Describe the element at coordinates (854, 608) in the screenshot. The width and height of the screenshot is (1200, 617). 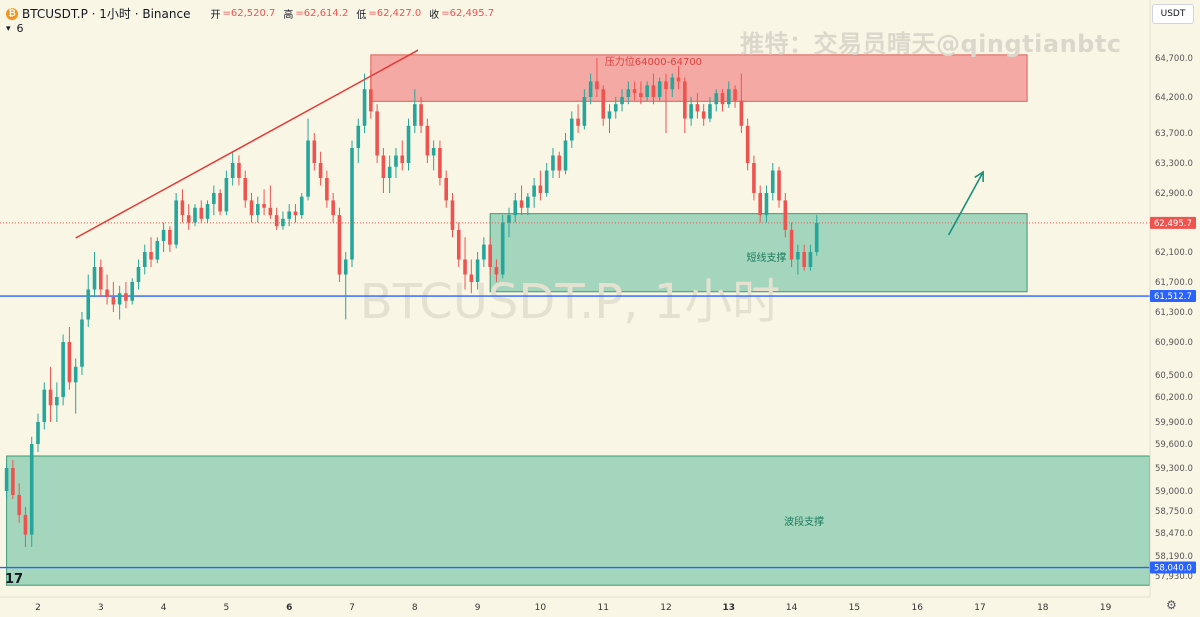
I see `x-tick-label: 15` at that location.